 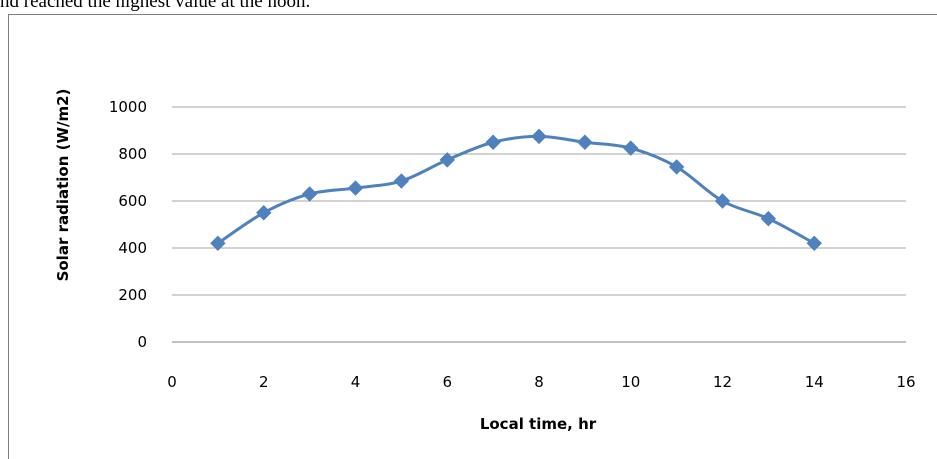 I want to click on x-tick-label: 16, so click(x=905, y=382).